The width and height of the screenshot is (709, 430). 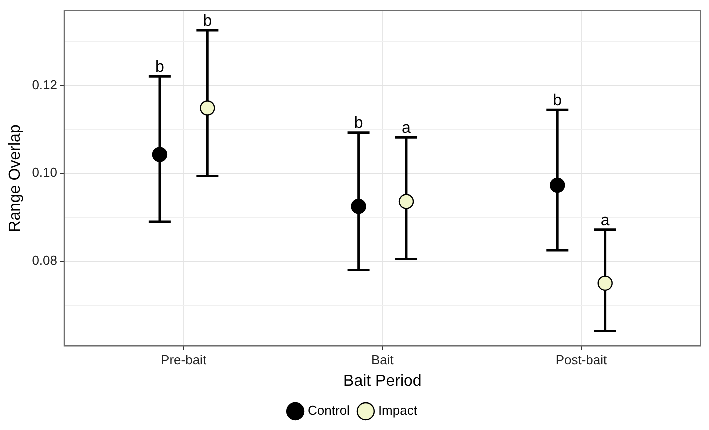 What do you see at coordinates (184, 360) in the screenshot?
I see `x-tick-label: Pre-bait` at bounding box center [184, 360].